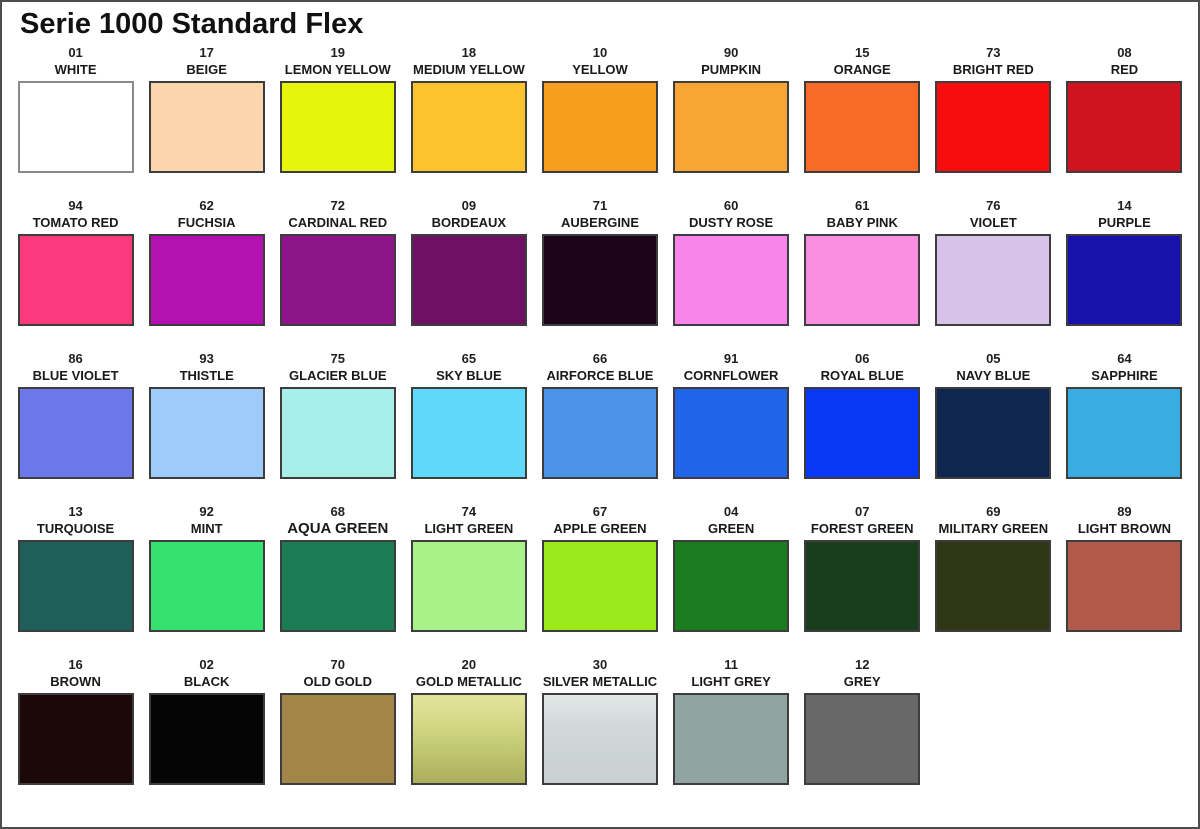 The image size is (1200, 829). Describe the element at coordinates (862, 205) in the screenshot. I see `color-code: 61` at that location.